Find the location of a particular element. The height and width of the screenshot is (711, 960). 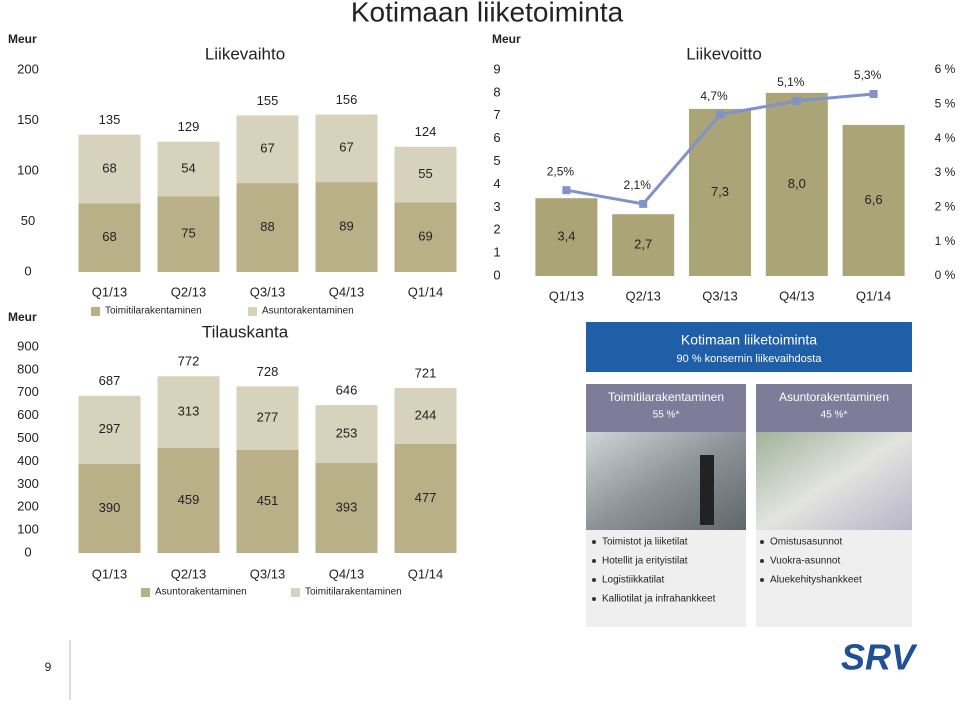

value-label: 277 is located at coordinates (268, 417).